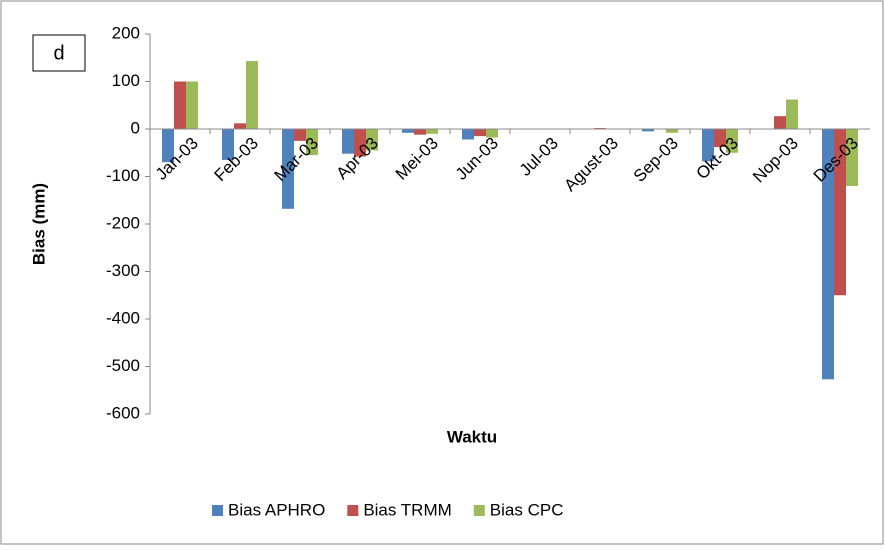 The image size is (885, 551). Describe the element at coordinates (276, 509) in the screenshot. I see `legend-label: Bias APHRO` at that location.